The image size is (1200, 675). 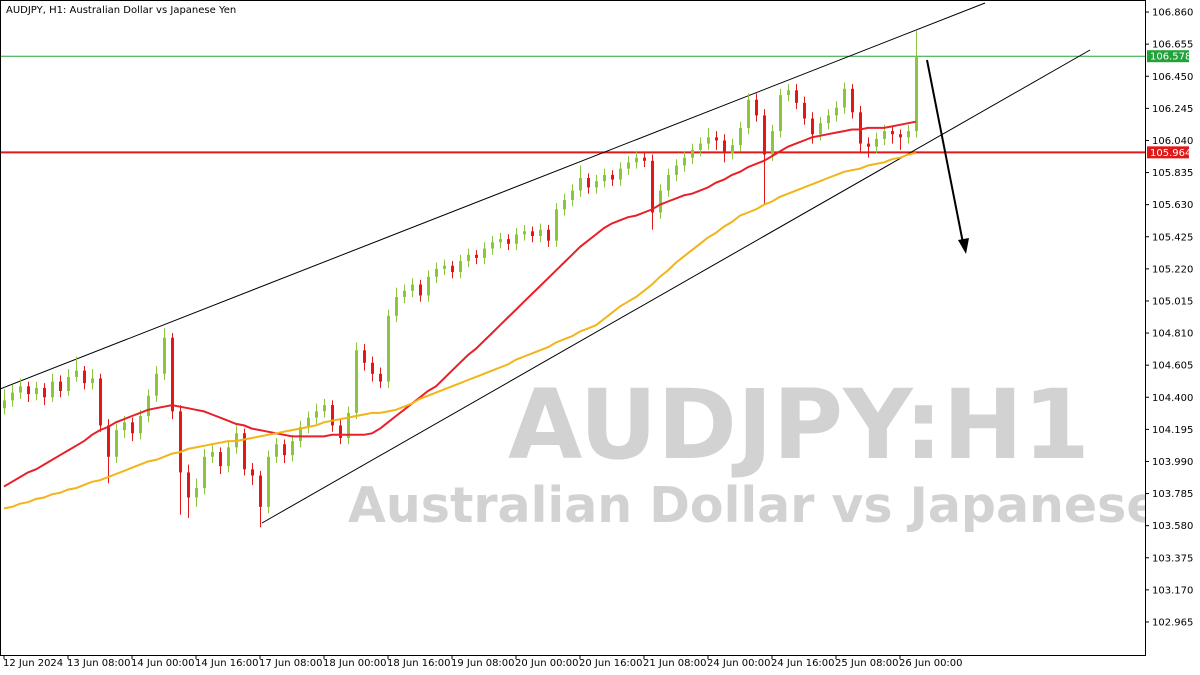 What do you see at coordinates (1172, 334) in the screenshot?
I see `y-tick-label: 104.810` at bounding box center [1172, 334].